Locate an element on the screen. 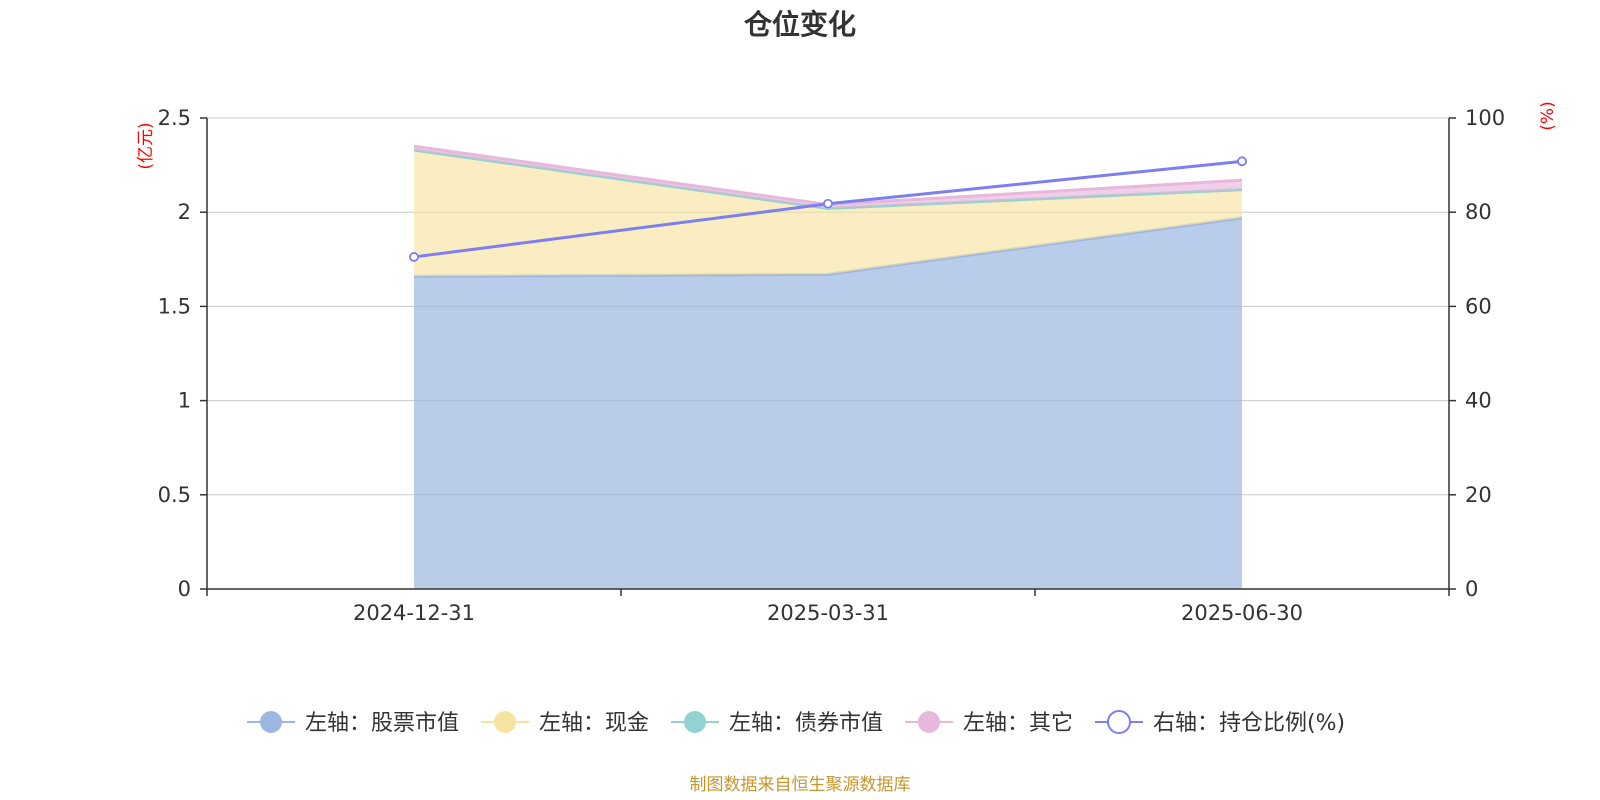 This screenshot has width=1600, height=800. legend-item-0: 左轴：股票市值 is located at coordinates (353, 723).